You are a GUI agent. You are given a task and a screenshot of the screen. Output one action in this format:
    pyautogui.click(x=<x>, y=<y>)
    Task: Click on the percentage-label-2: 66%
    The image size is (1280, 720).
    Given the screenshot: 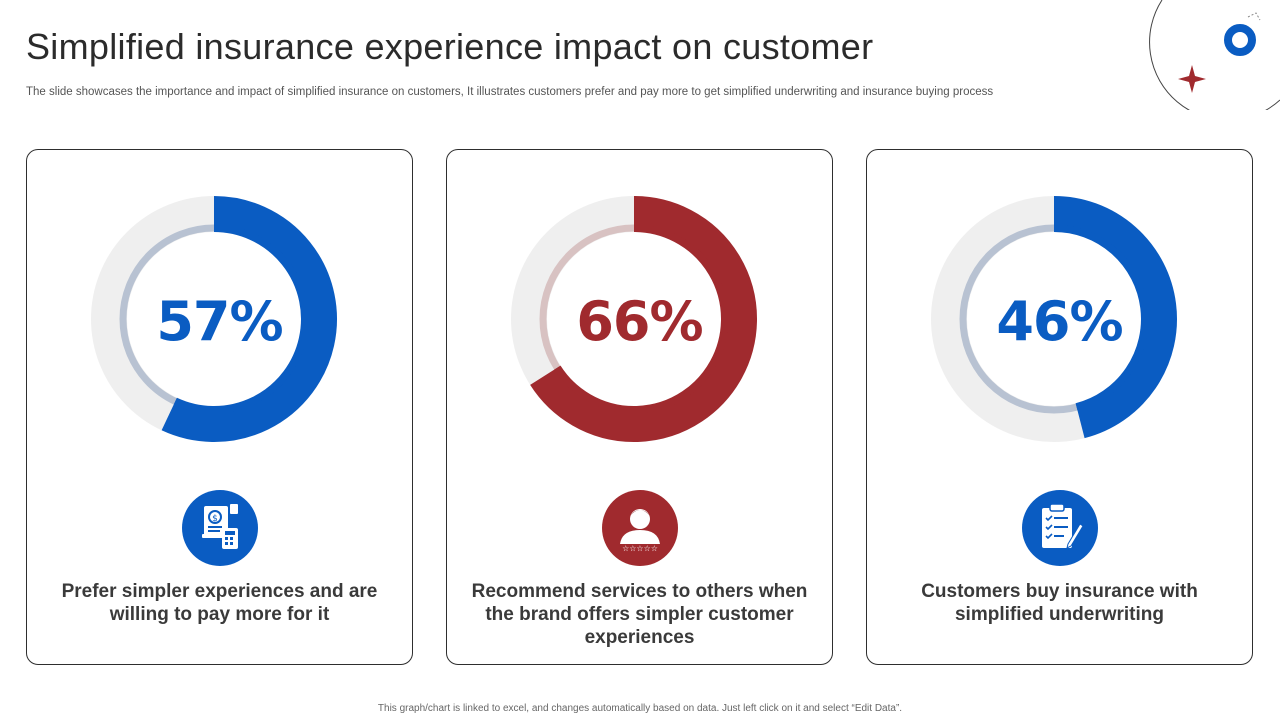 What is the action you would take?
    pyautogui.click(x=639, y=321)
    